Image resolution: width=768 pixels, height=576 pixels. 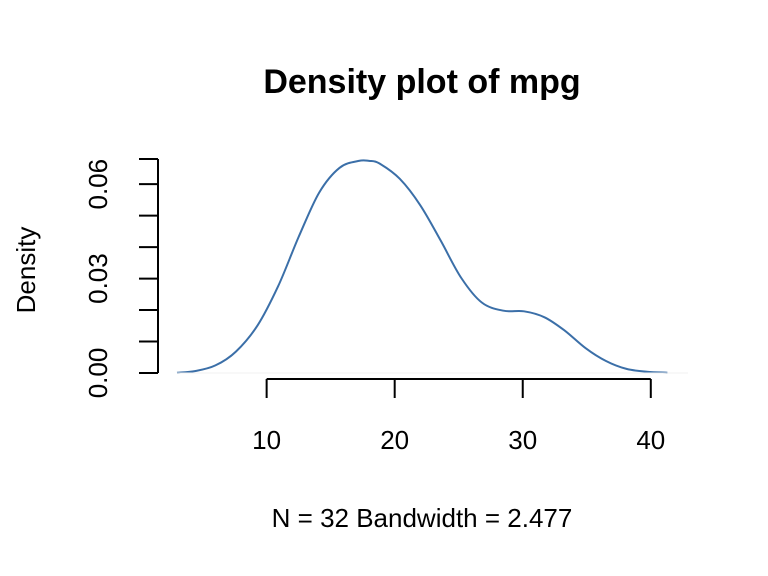 I want to click on y-tick-label: 0.00, so click(x=98, y=373).